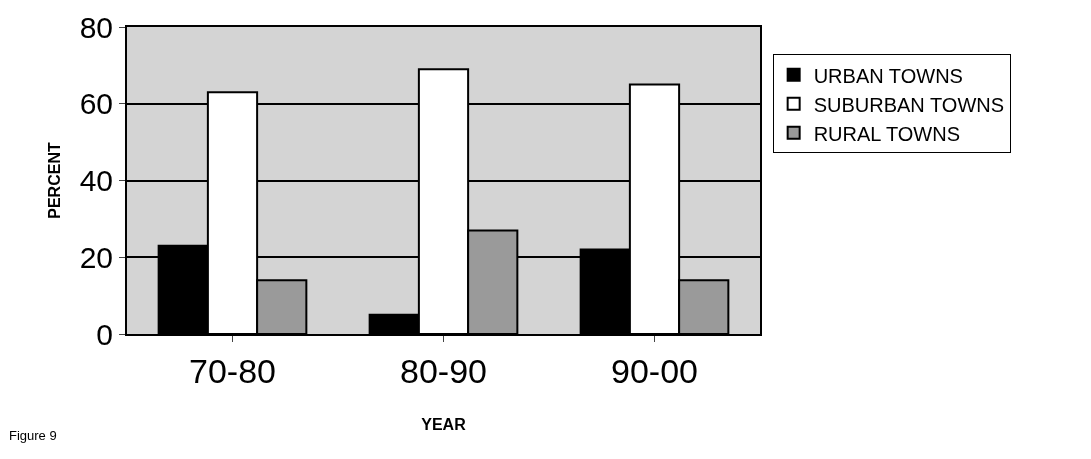 This screenshot has height=459, width=1091. I want to click on y-tick-label: 20, so click(96, 257).